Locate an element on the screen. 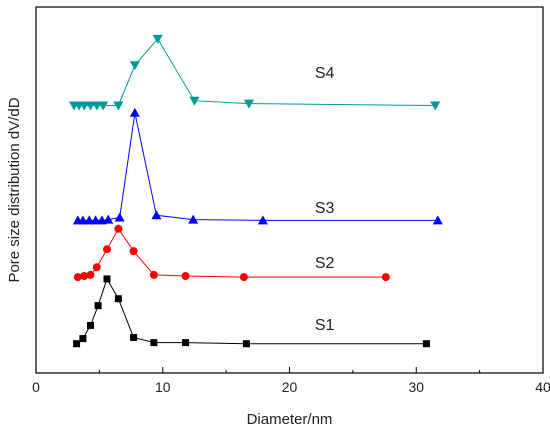 Image resolution: width=550 pixels, height=433 pixels. series-label-s3: S3 is located at coordinates (325, 208).